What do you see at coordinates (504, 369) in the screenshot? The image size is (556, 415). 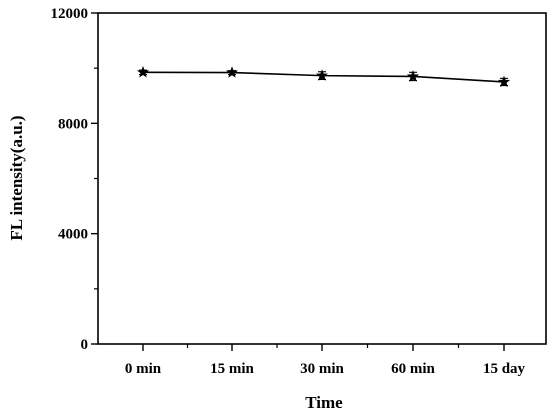 I see `x-tick-label: 15 day` at bounding box center [504, 369].